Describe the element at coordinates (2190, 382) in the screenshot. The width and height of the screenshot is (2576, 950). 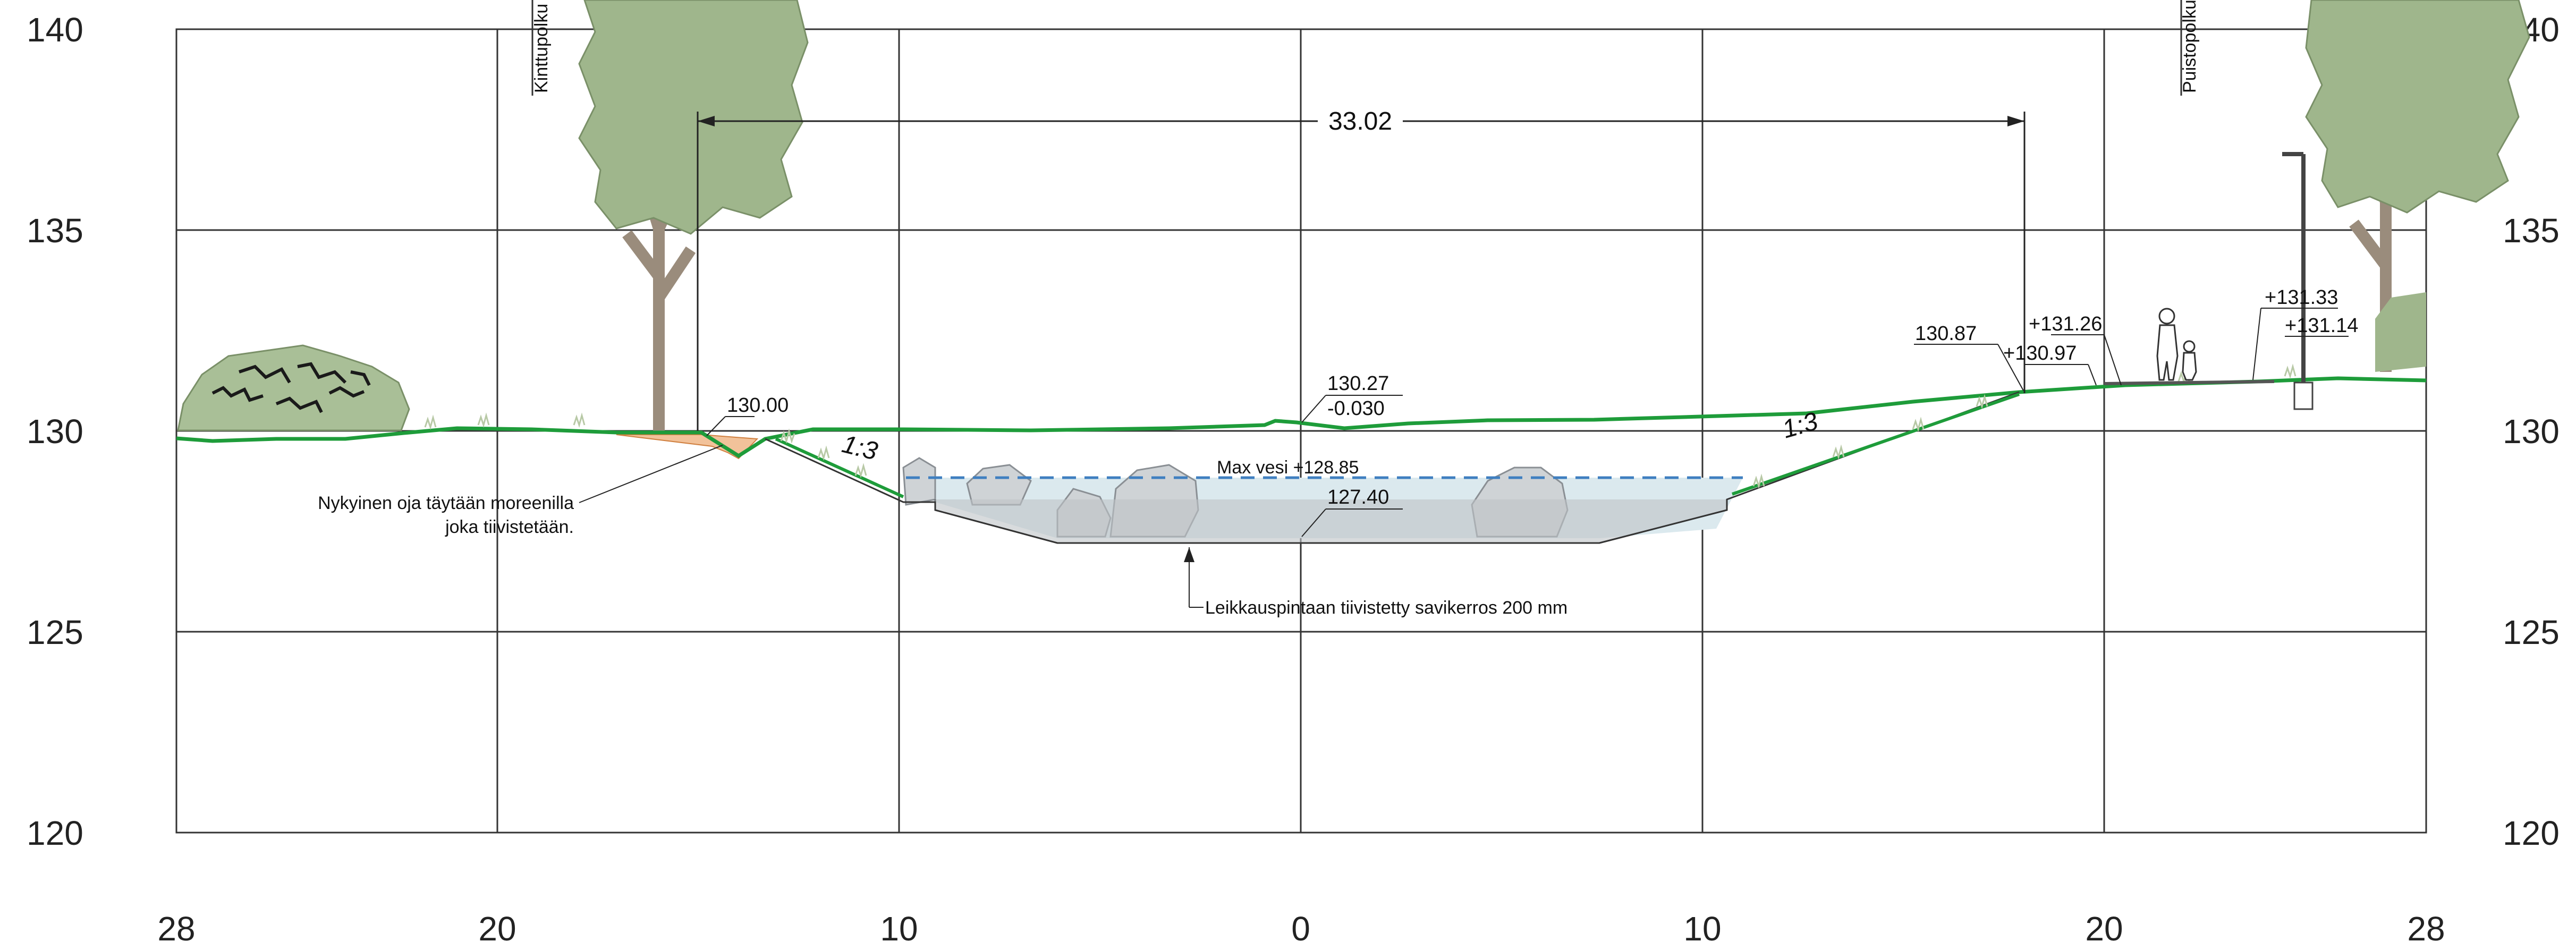
I see `path-surface` at that location.